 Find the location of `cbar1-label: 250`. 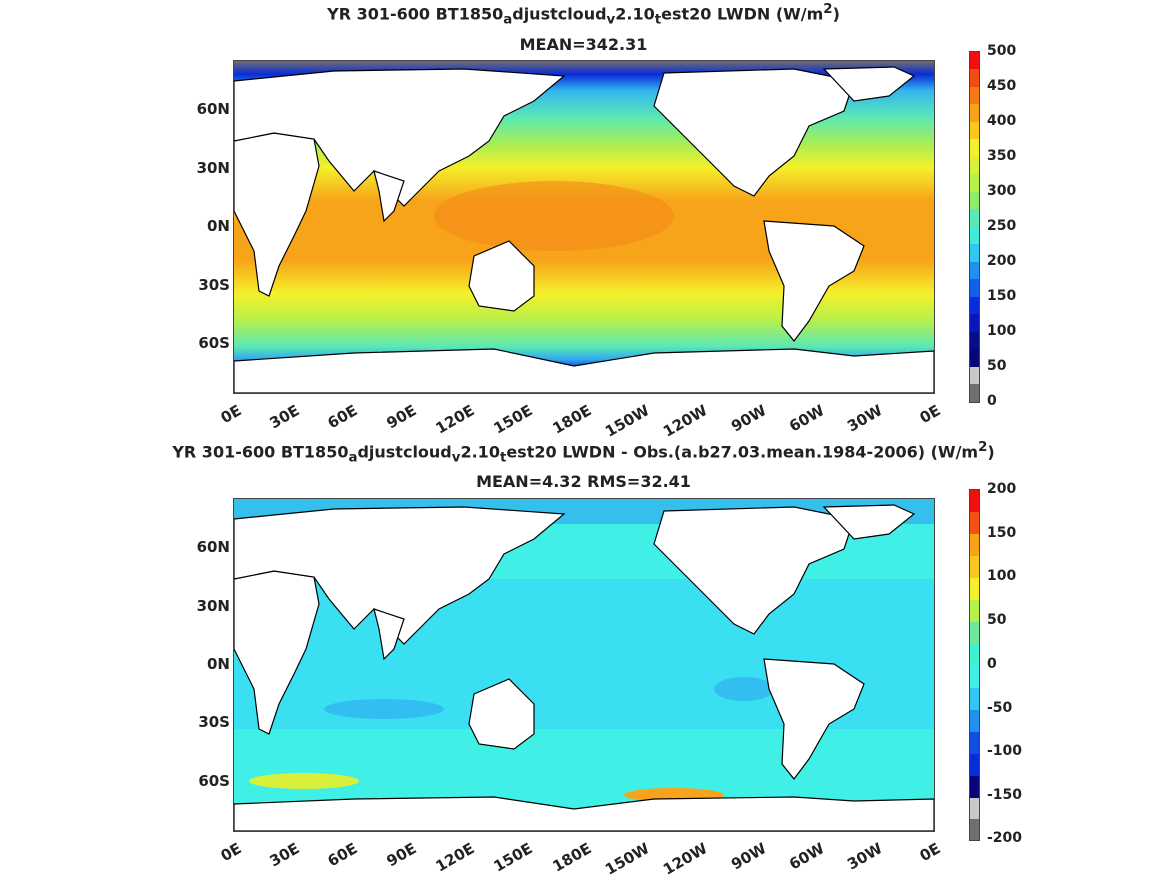

cbar1-label: 250 is located at coordinates (1002, 226).